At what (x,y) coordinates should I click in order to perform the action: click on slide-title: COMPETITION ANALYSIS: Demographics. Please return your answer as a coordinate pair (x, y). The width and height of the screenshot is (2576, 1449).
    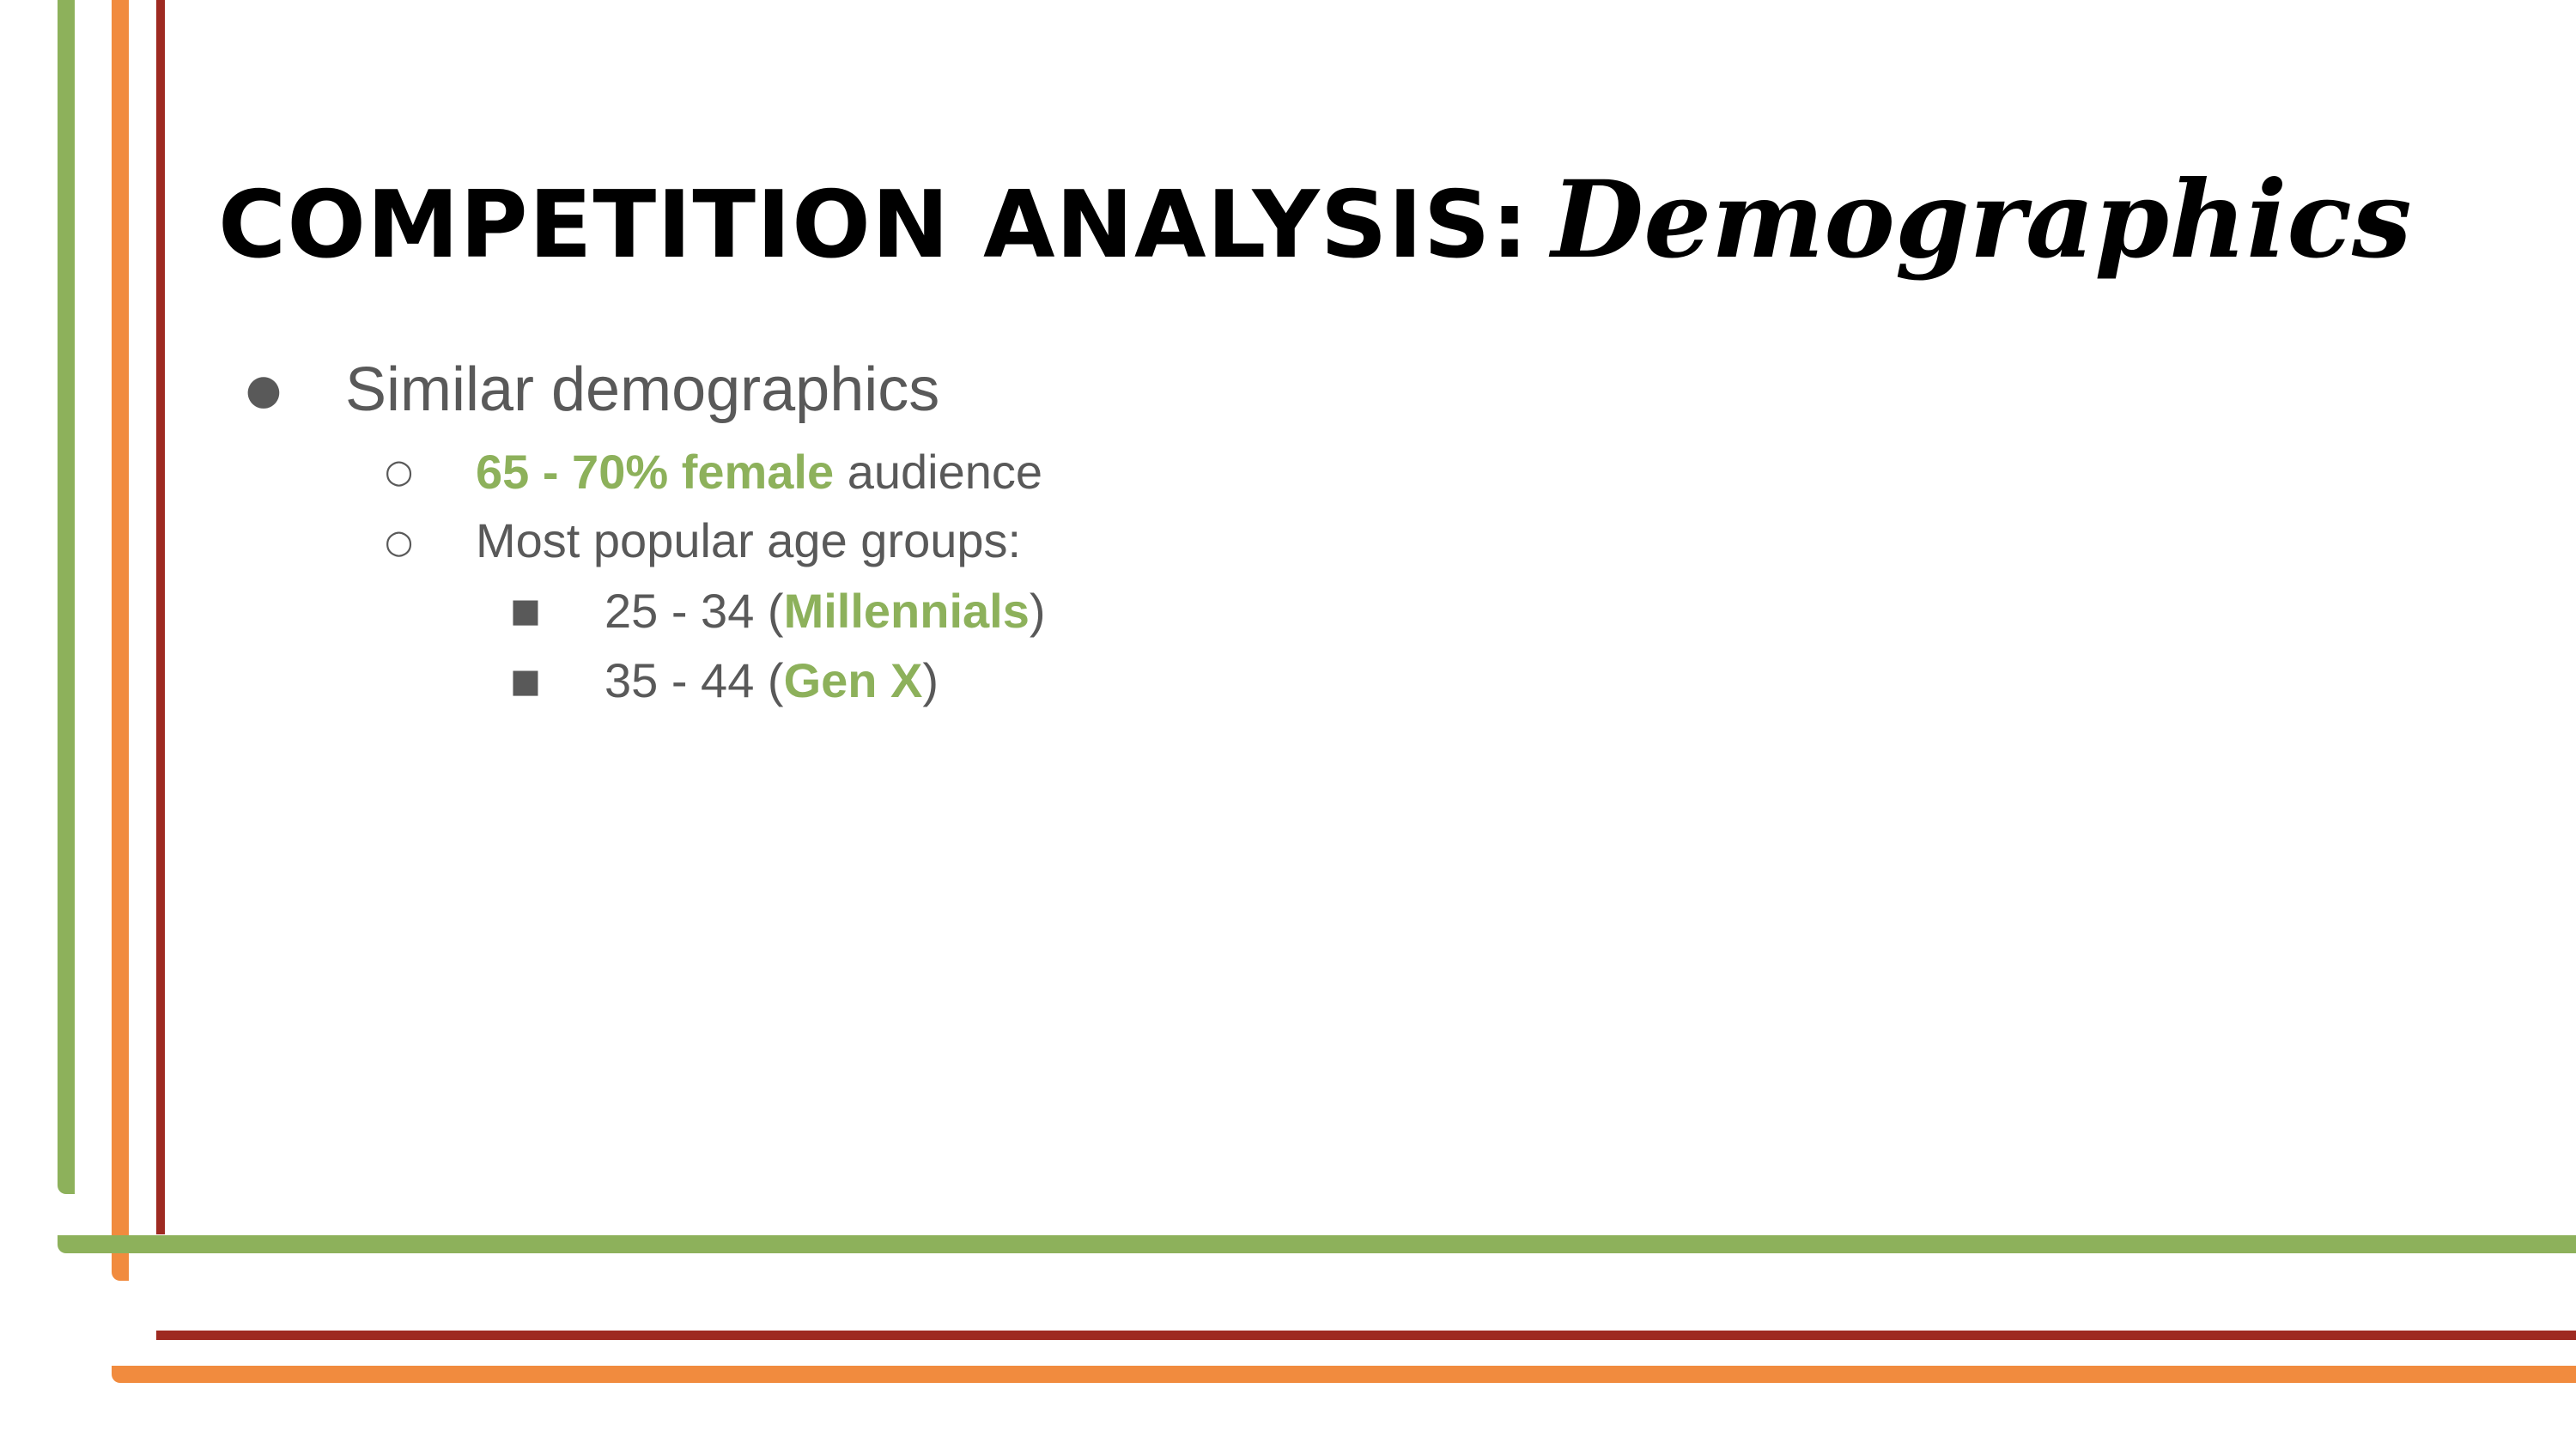
    Looking at the image, I should click on (1315, 220).